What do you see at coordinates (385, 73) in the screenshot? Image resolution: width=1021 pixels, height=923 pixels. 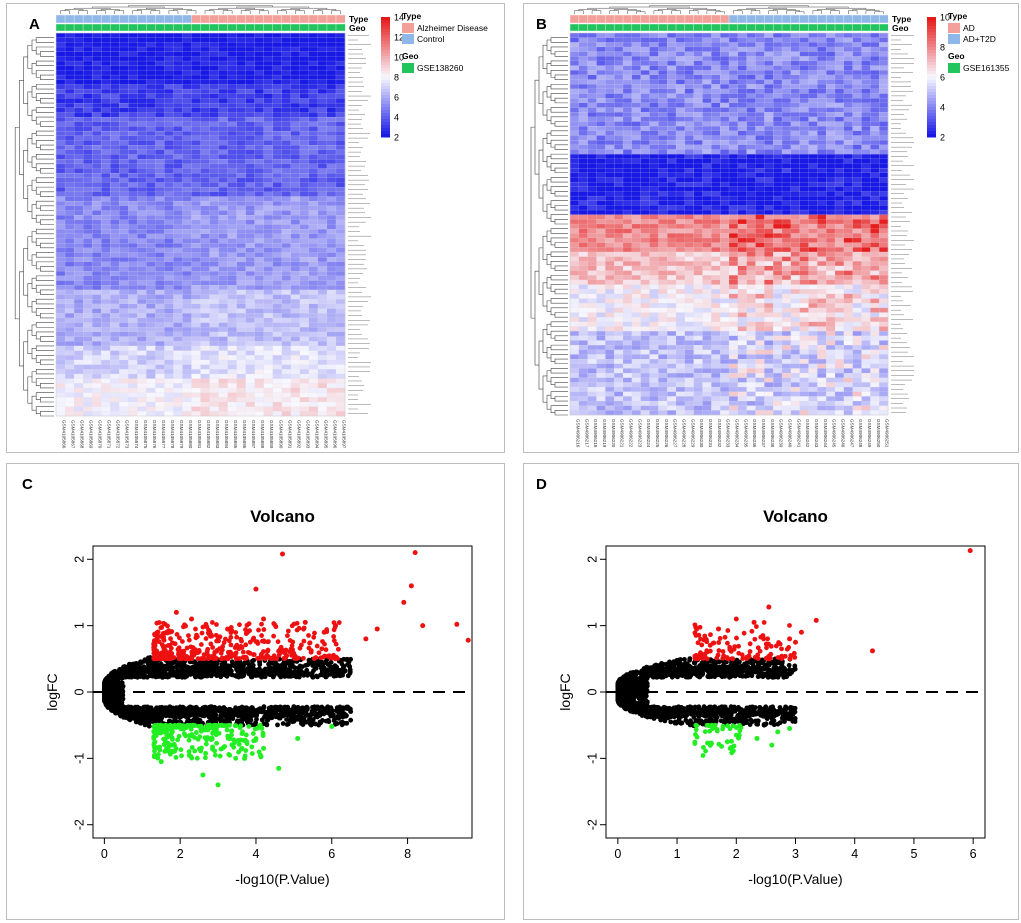 I see `color-scale-segment` at bounding box center [385, 73].